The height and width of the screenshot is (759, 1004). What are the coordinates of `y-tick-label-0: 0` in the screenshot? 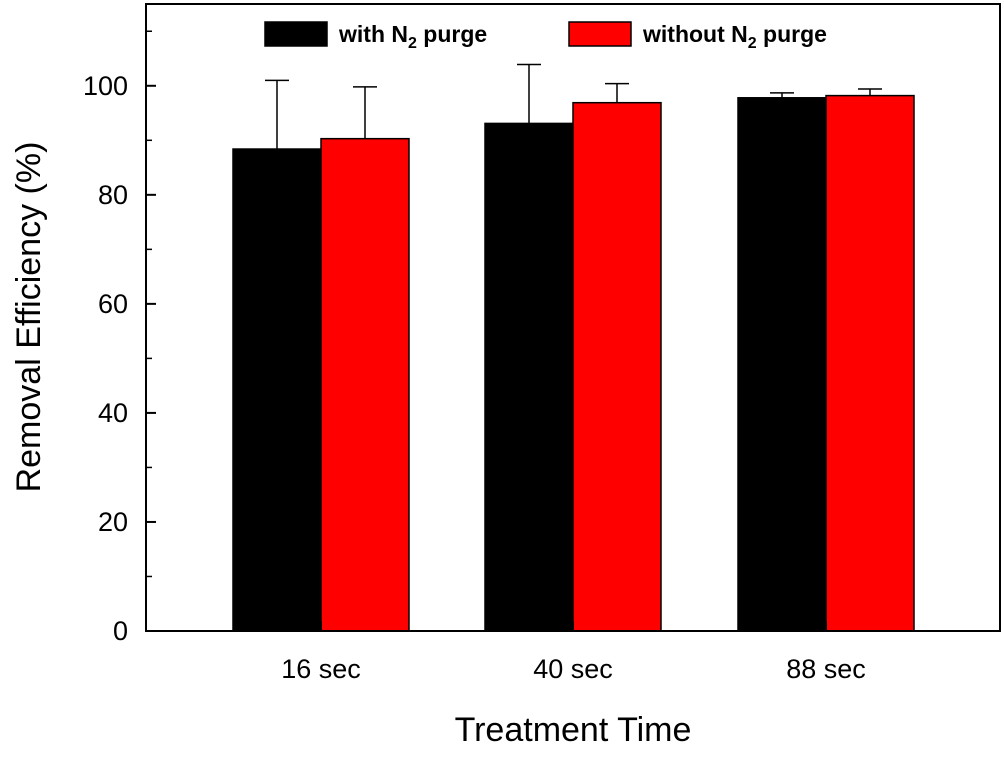 It's located at (120, 631).